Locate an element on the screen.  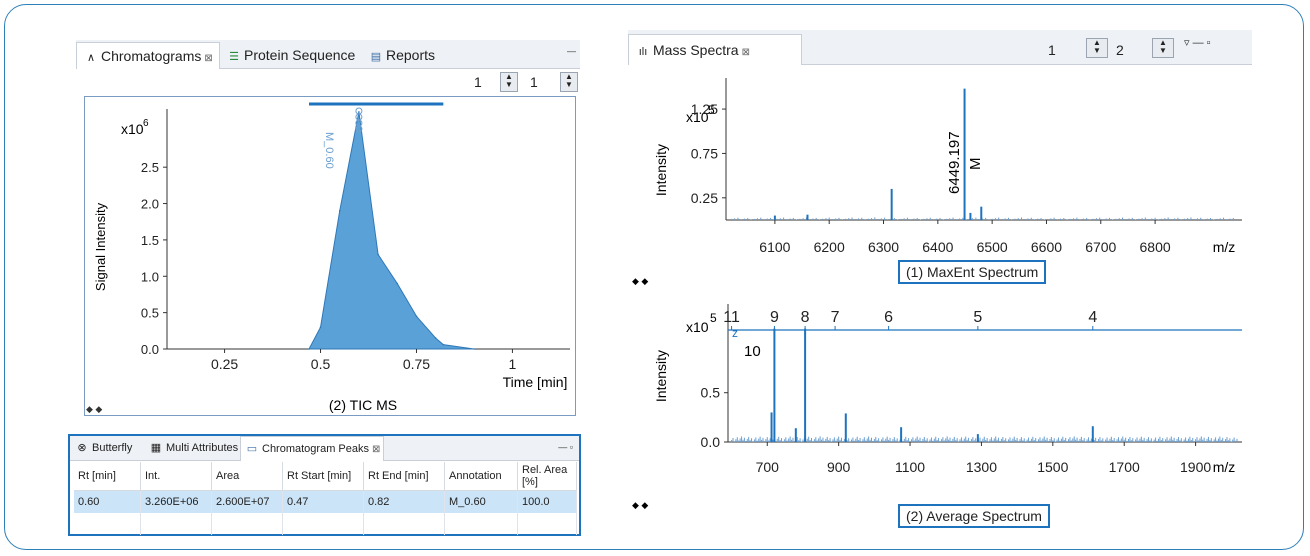
avg-xtick-label: 1100 is located at coordinates (910, 467).